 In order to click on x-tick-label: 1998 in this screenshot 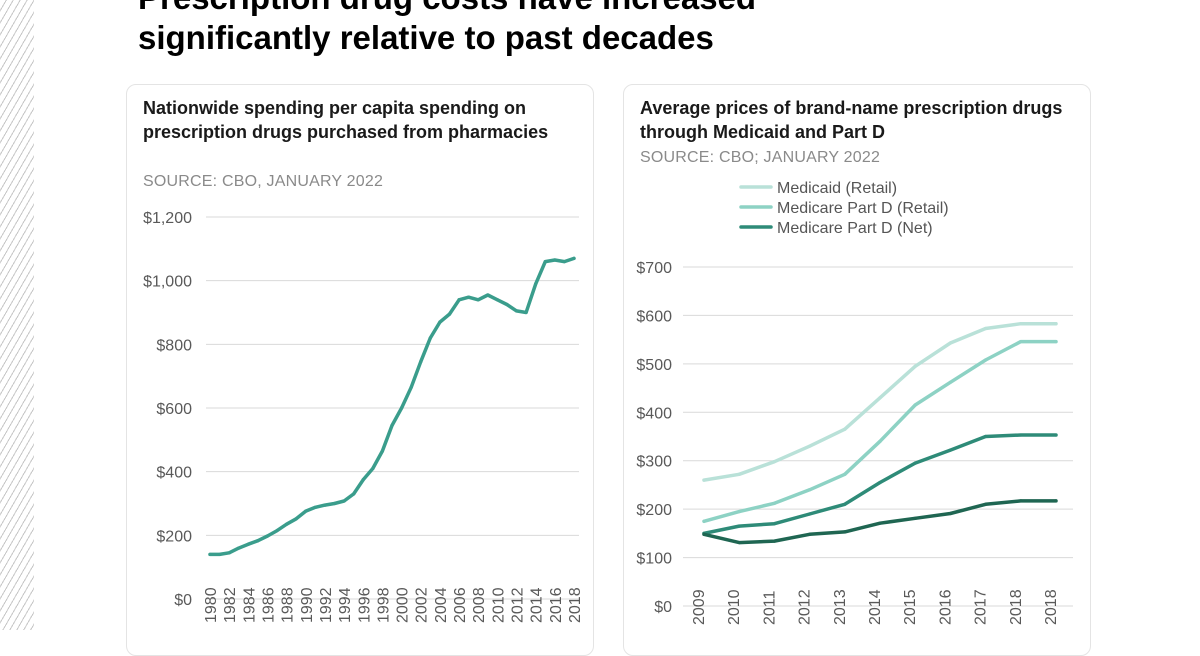, I will do `click(383, 605)`.